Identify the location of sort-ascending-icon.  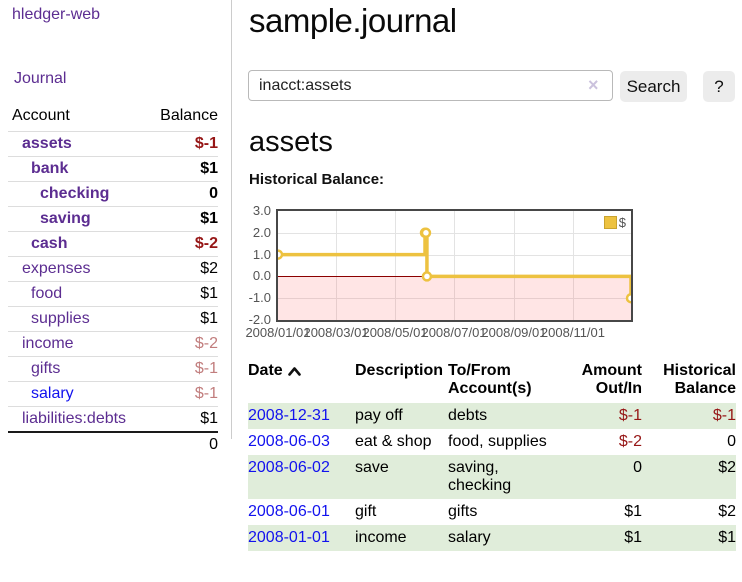
(294, 371).